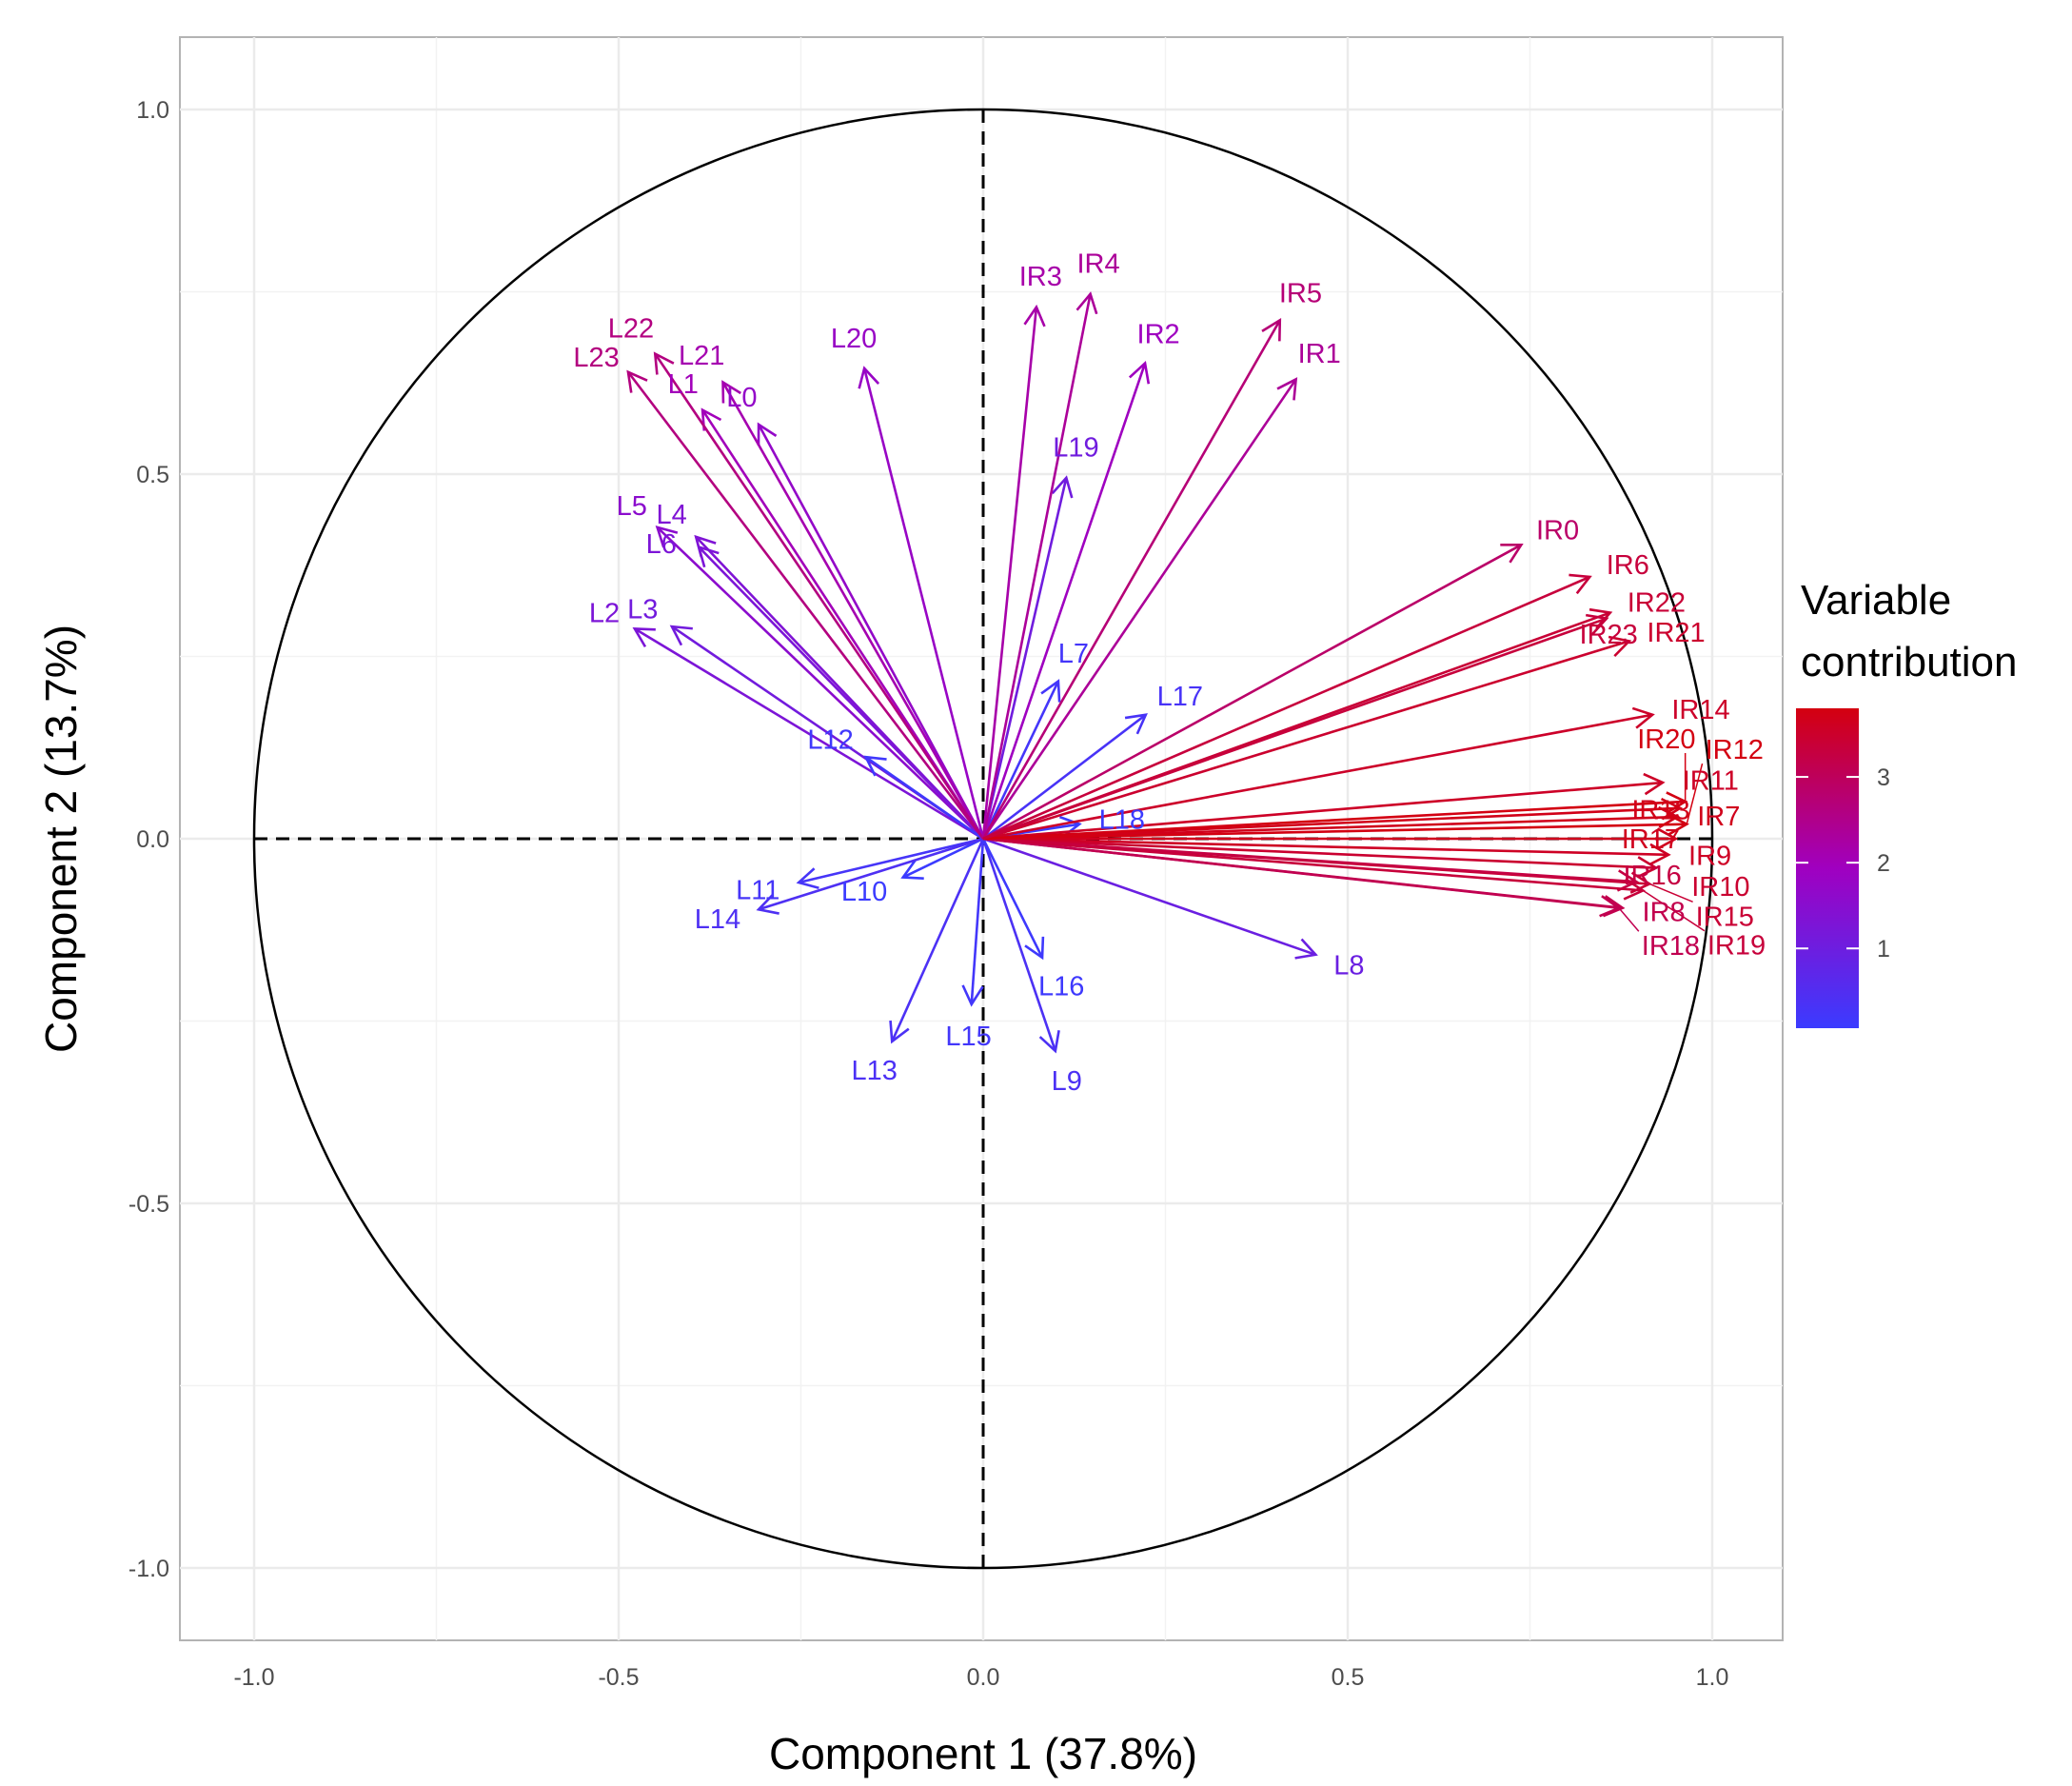  Describe the element at coordinates (1326, 852) in the screenshot. I see `variable-arrow-ir9` at that location.